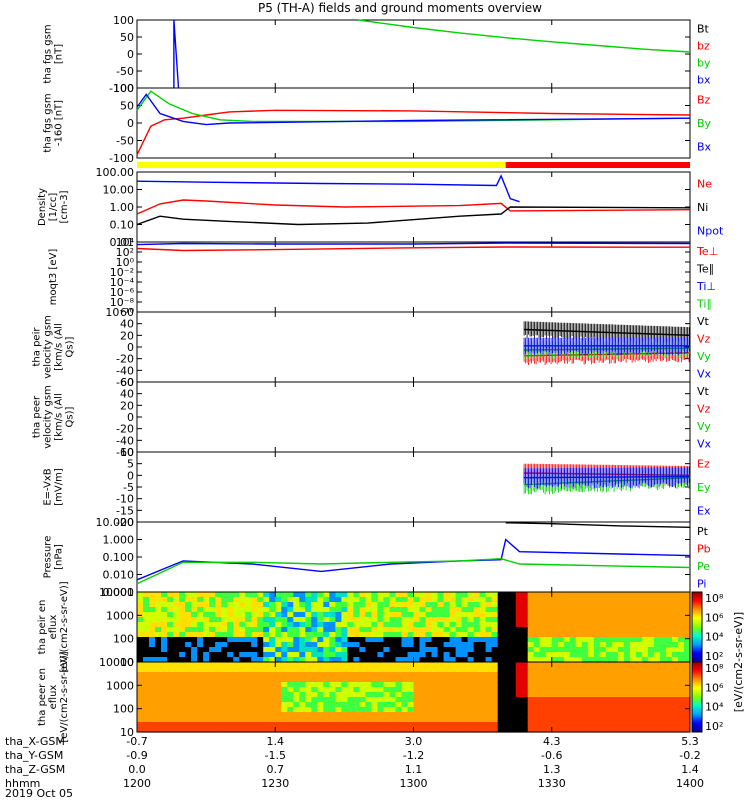  I want to click on y-tick-label: 1.000, so click(119, 540).